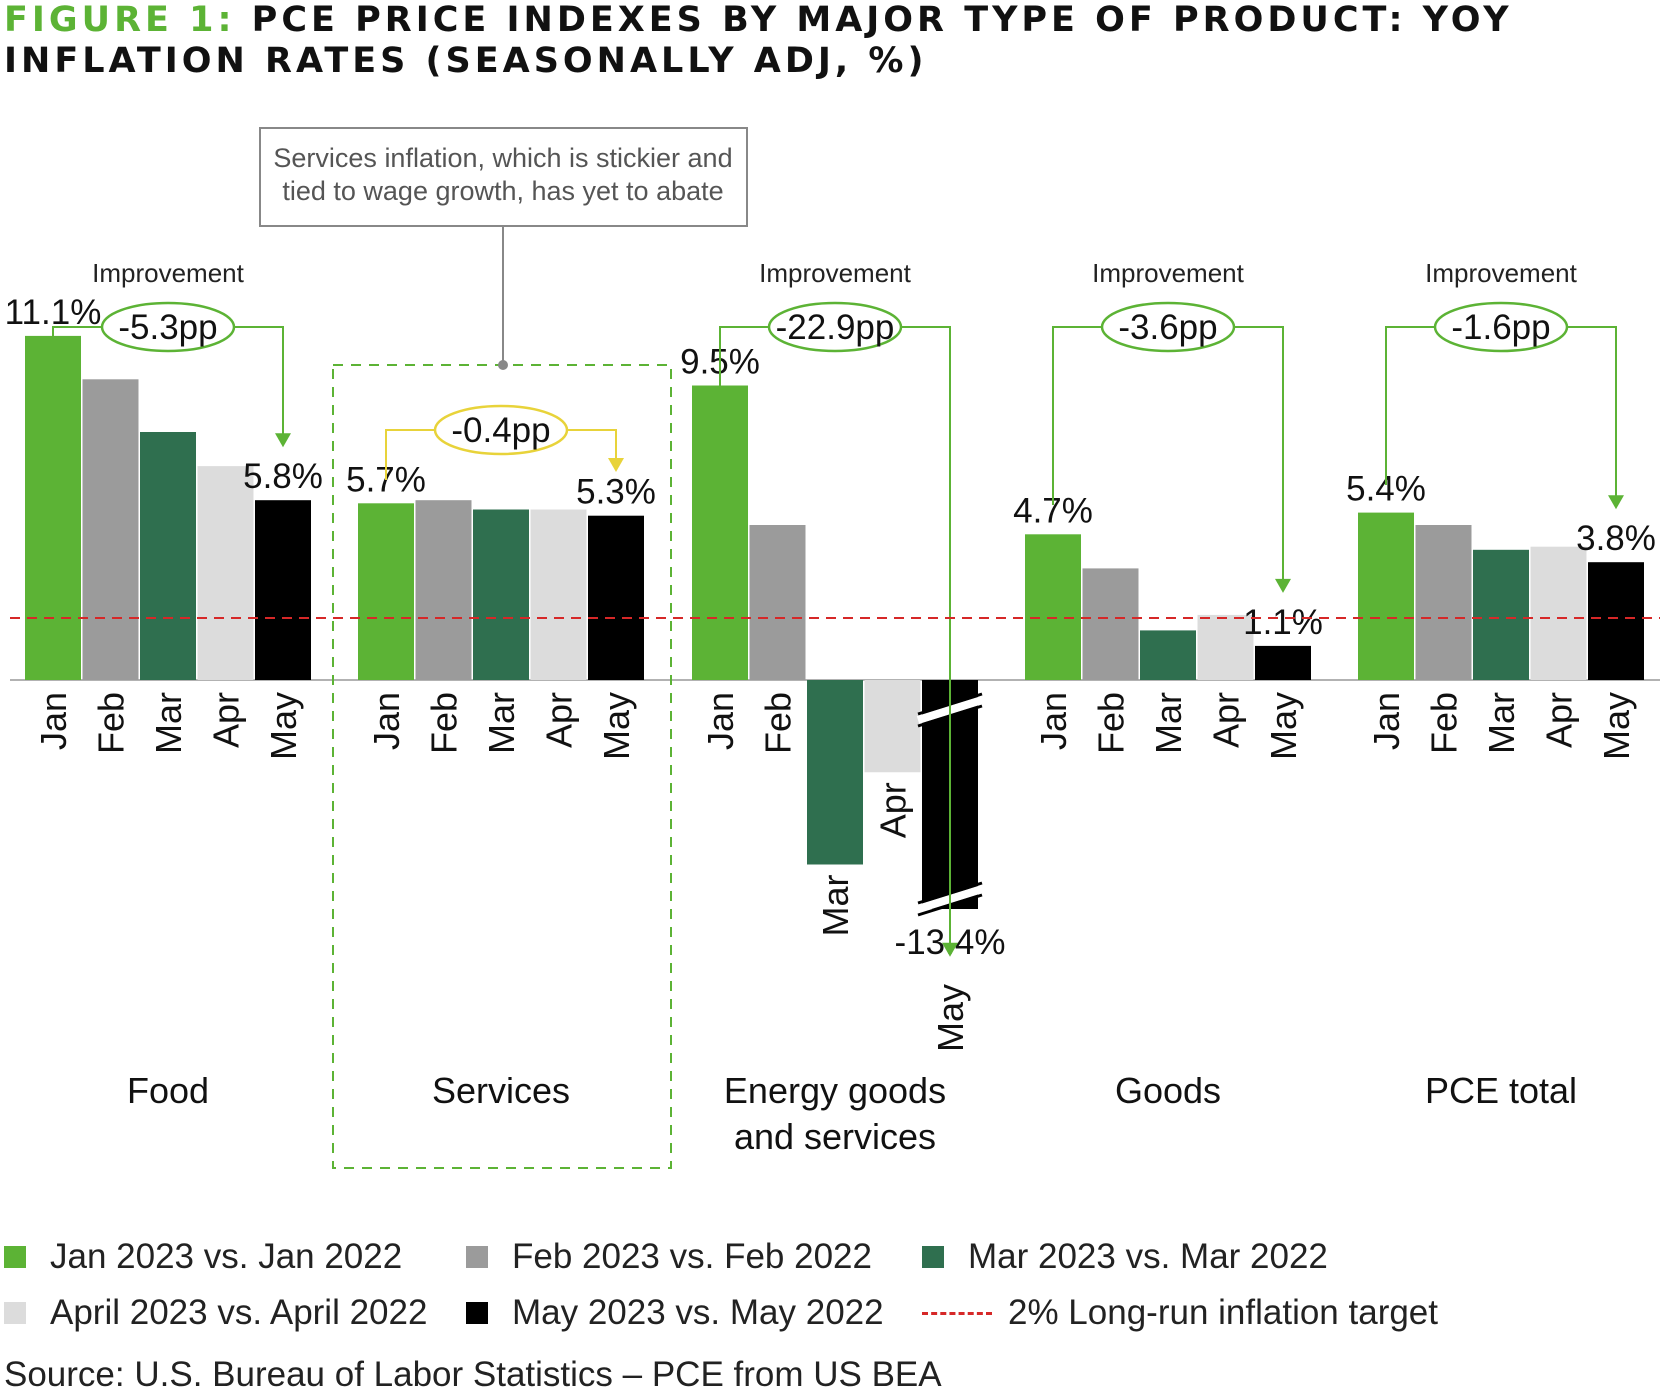 The image size is (1667, 1395). Describe the element at coordinates (501, 723) in the screenshot. I see `tick-services-mar: Mar` at that location.